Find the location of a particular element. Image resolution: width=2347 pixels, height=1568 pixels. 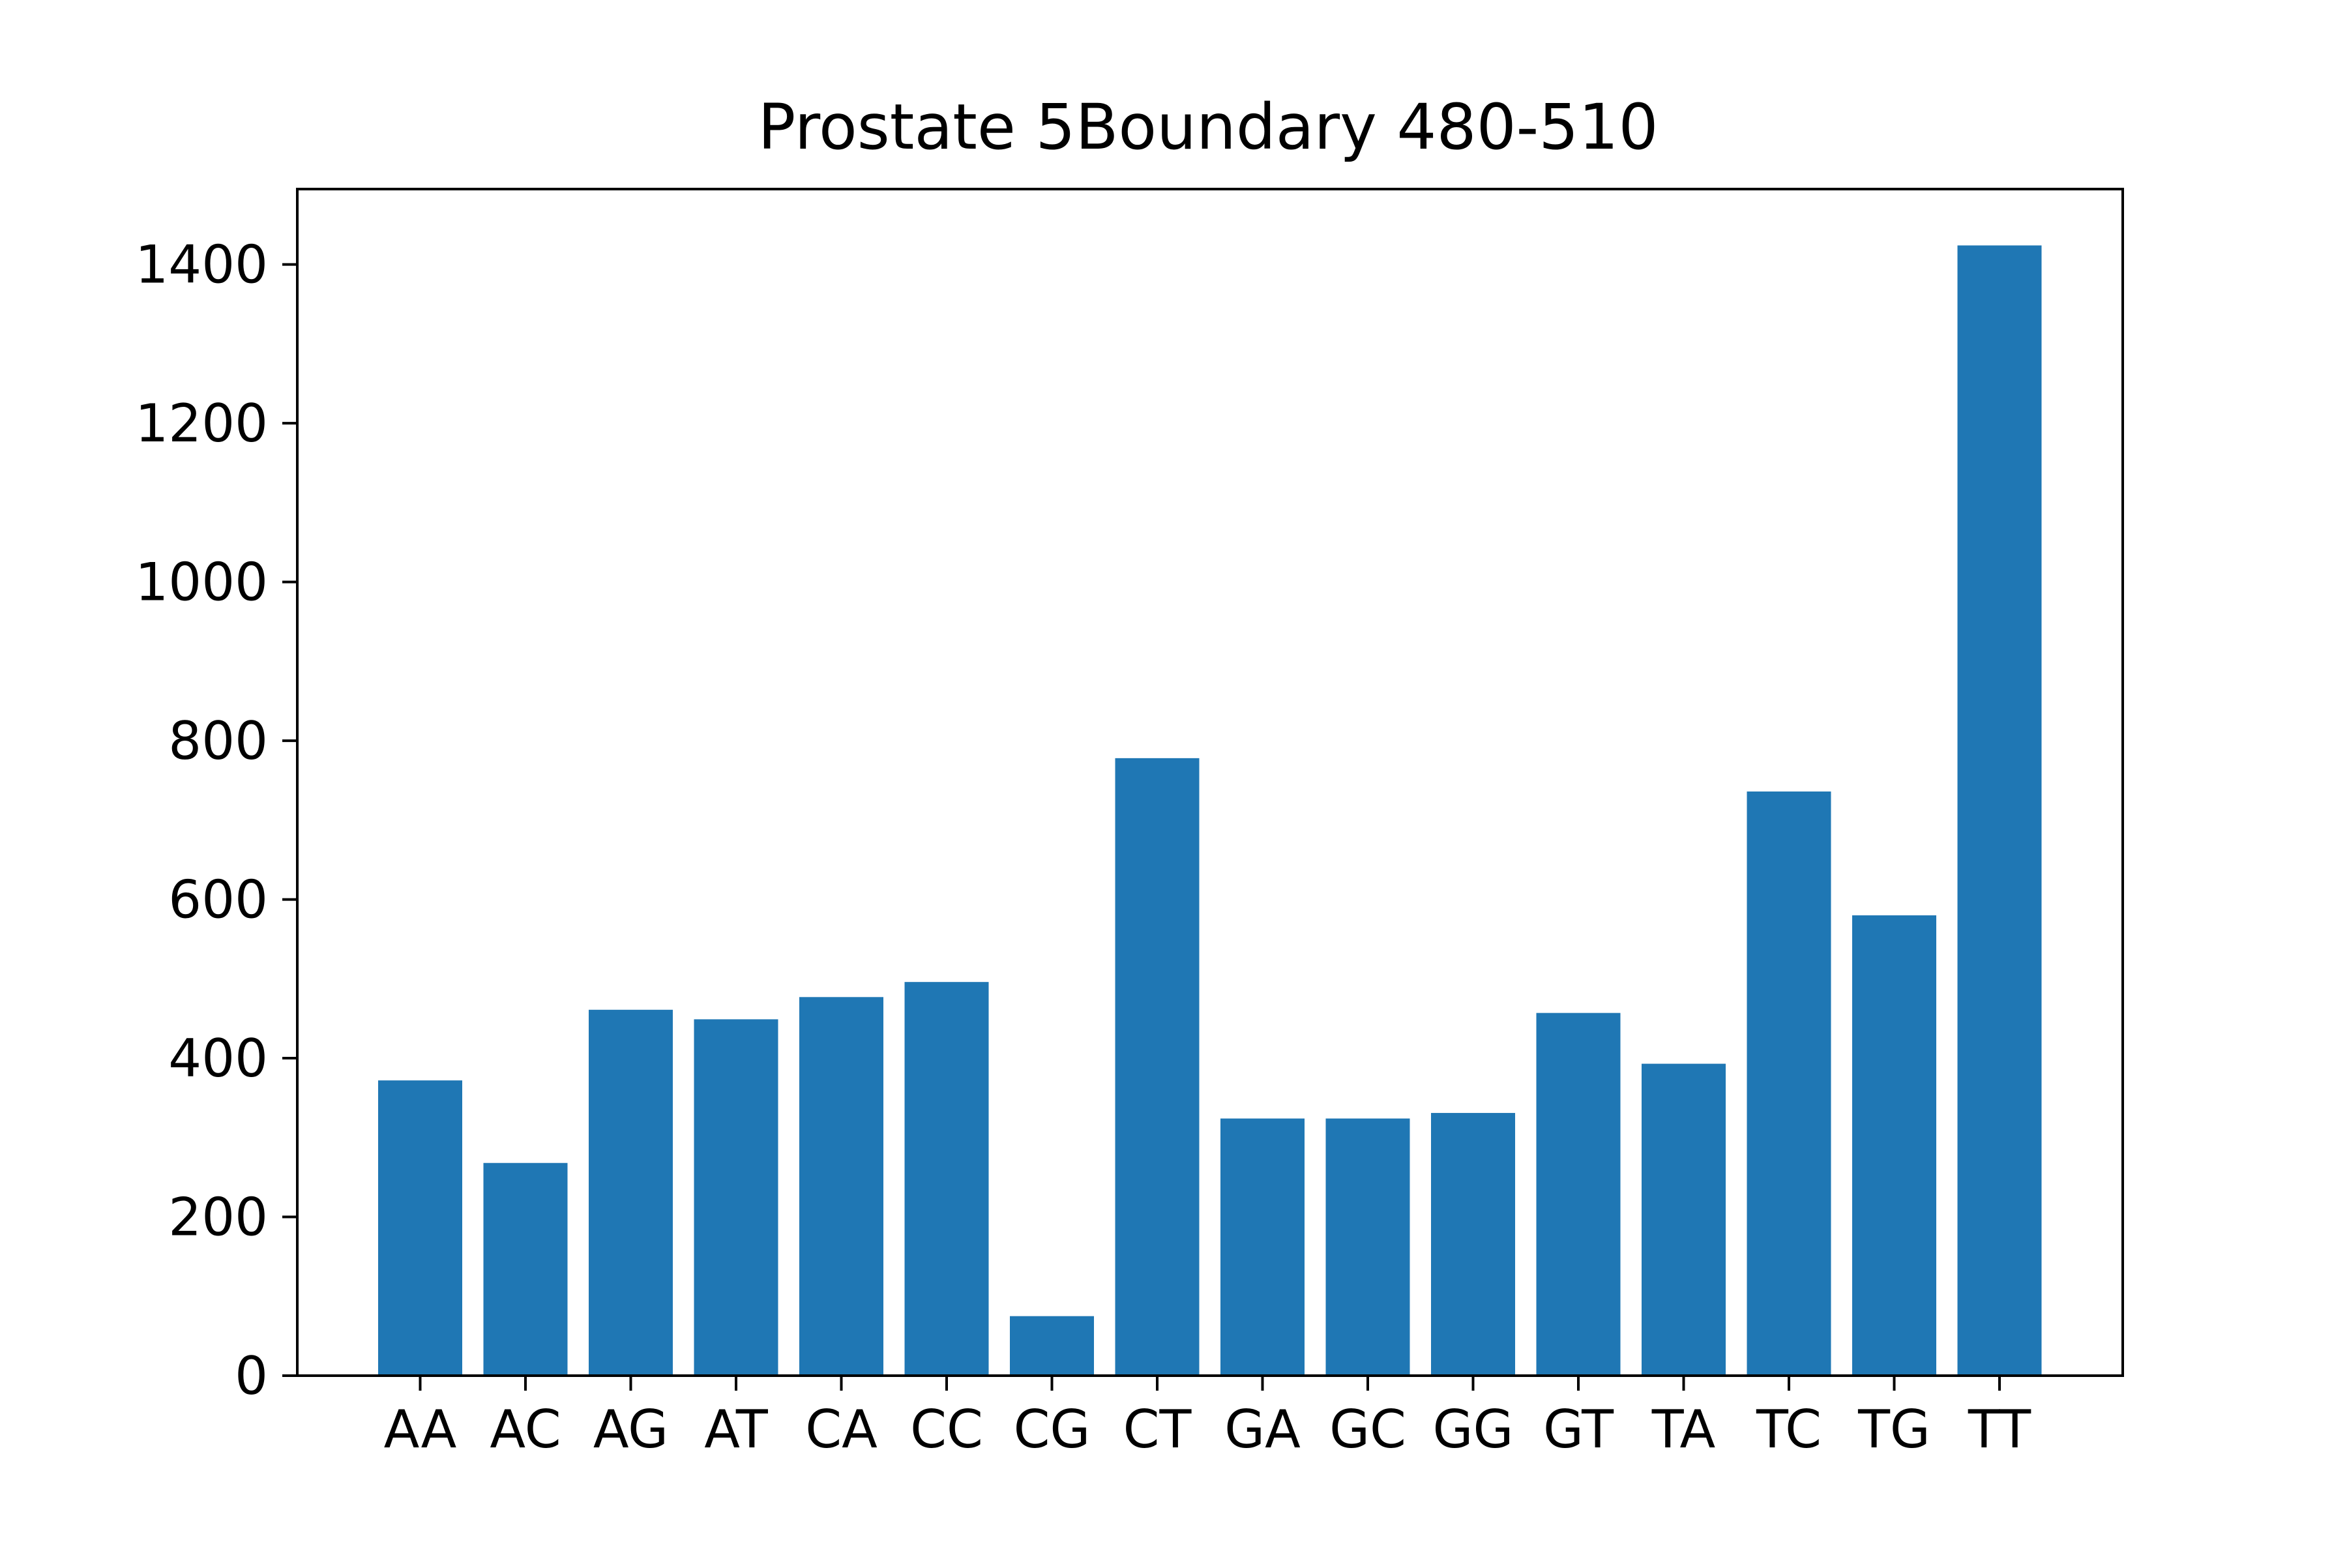

x-tick-label-gg: GG is located at coordinates (1473, 1429).